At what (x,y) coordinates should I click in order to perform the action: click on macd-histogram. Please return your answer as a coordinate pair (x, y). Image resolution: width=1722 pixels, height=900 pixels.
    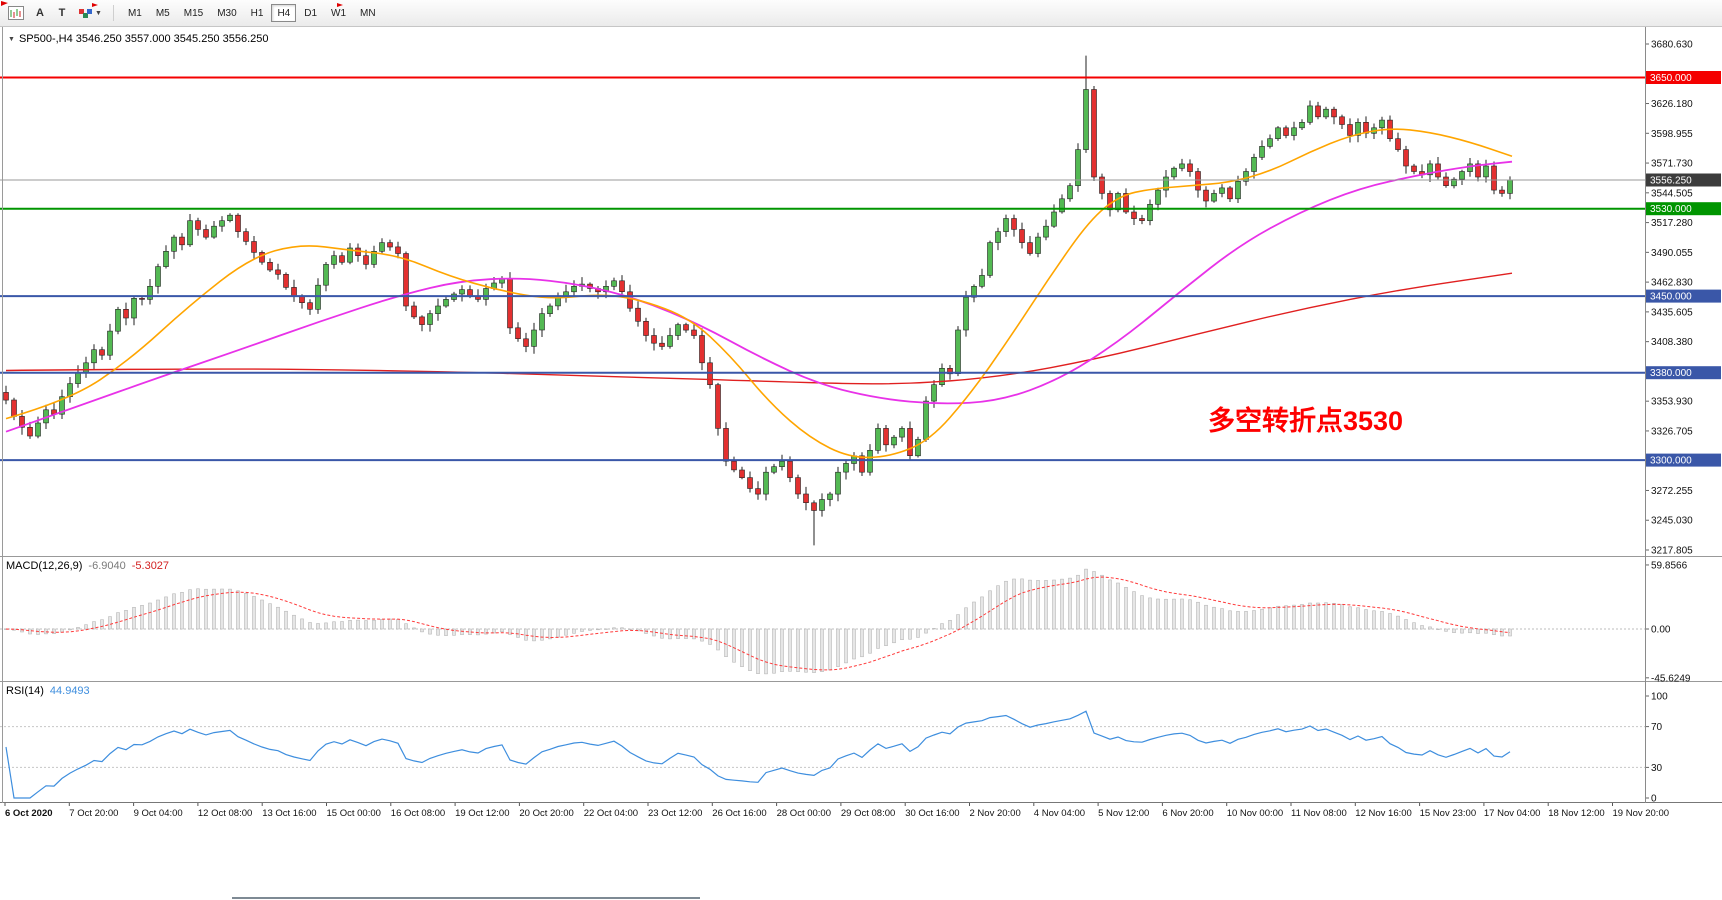
    Looking at the image, I should click on (758, 621).